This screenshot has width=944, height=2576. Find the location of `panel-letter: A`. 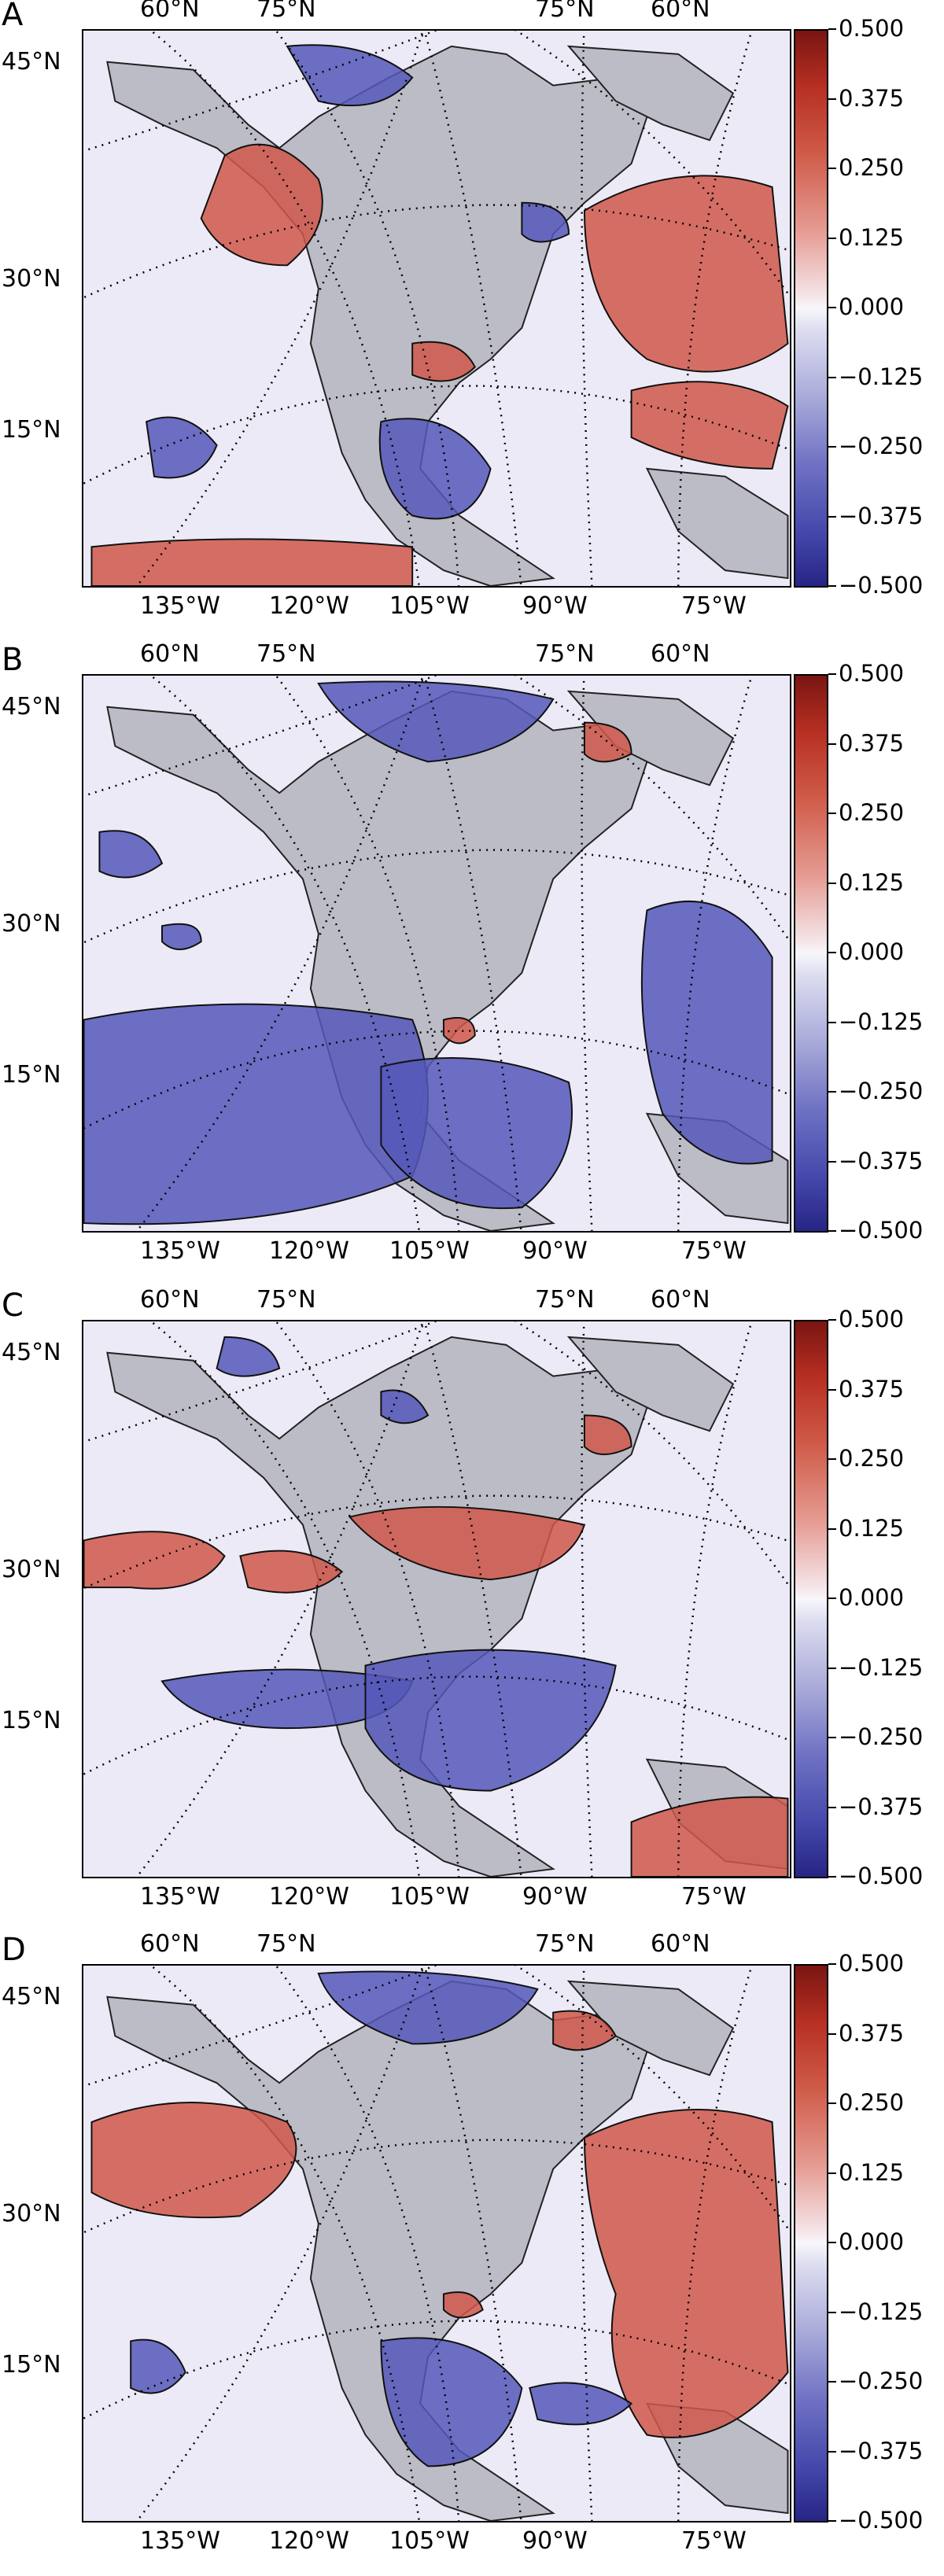

panel-letter: A is located at coordinates (13, 16).